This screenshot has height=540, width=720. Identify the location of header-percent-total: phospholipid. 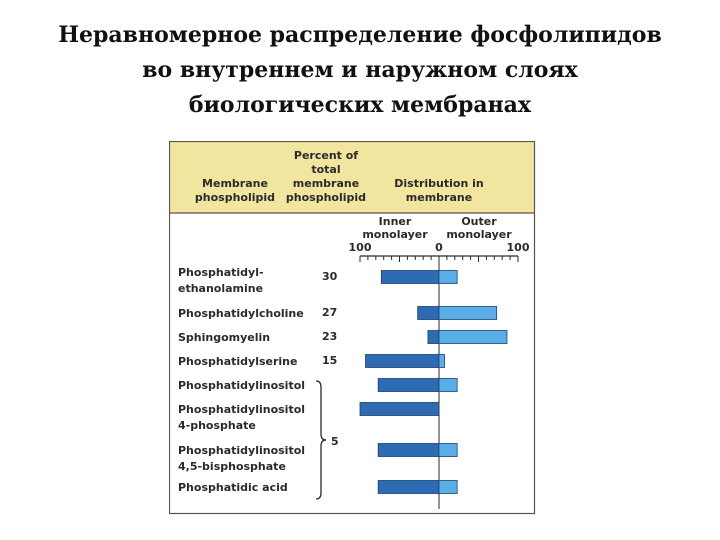
(326, 197).